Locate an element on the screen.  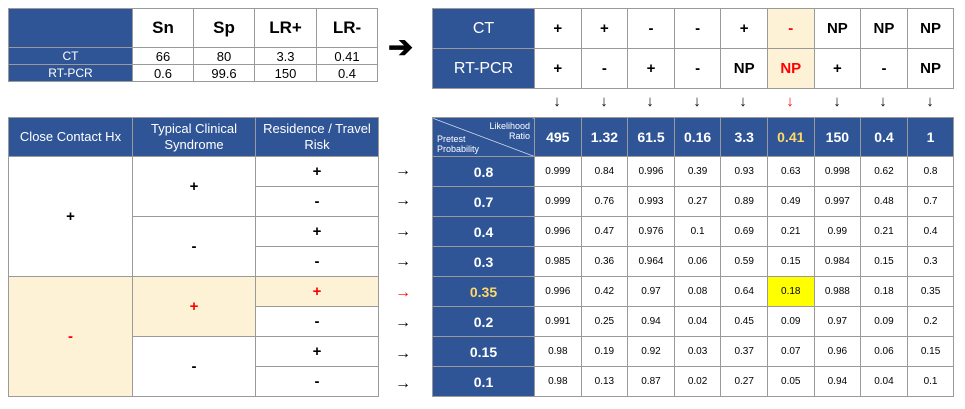
table-corner-header: Likelihood Ratio Pretest Probability is located at coordinates (483, 137).